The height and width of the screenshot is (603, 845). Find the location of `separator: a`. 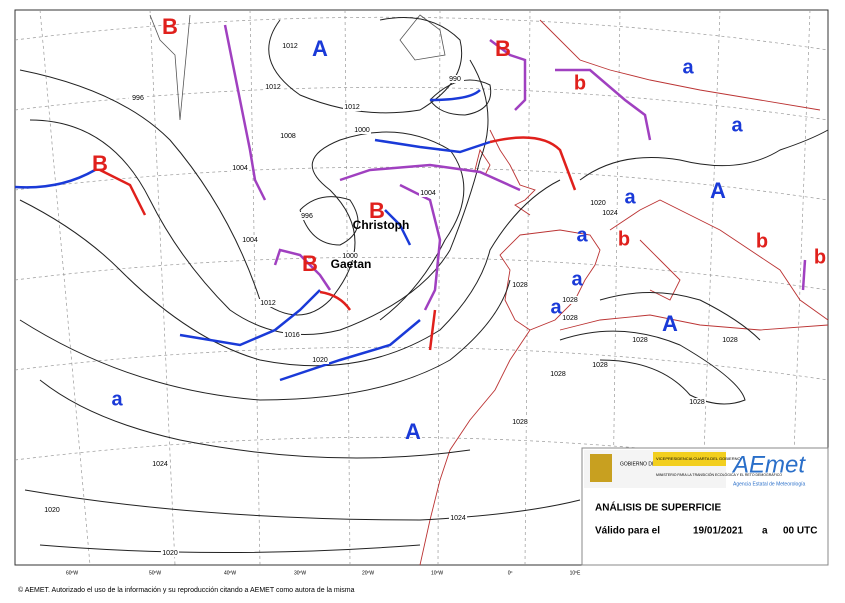

separator: a is located at coordinates (765, 531).